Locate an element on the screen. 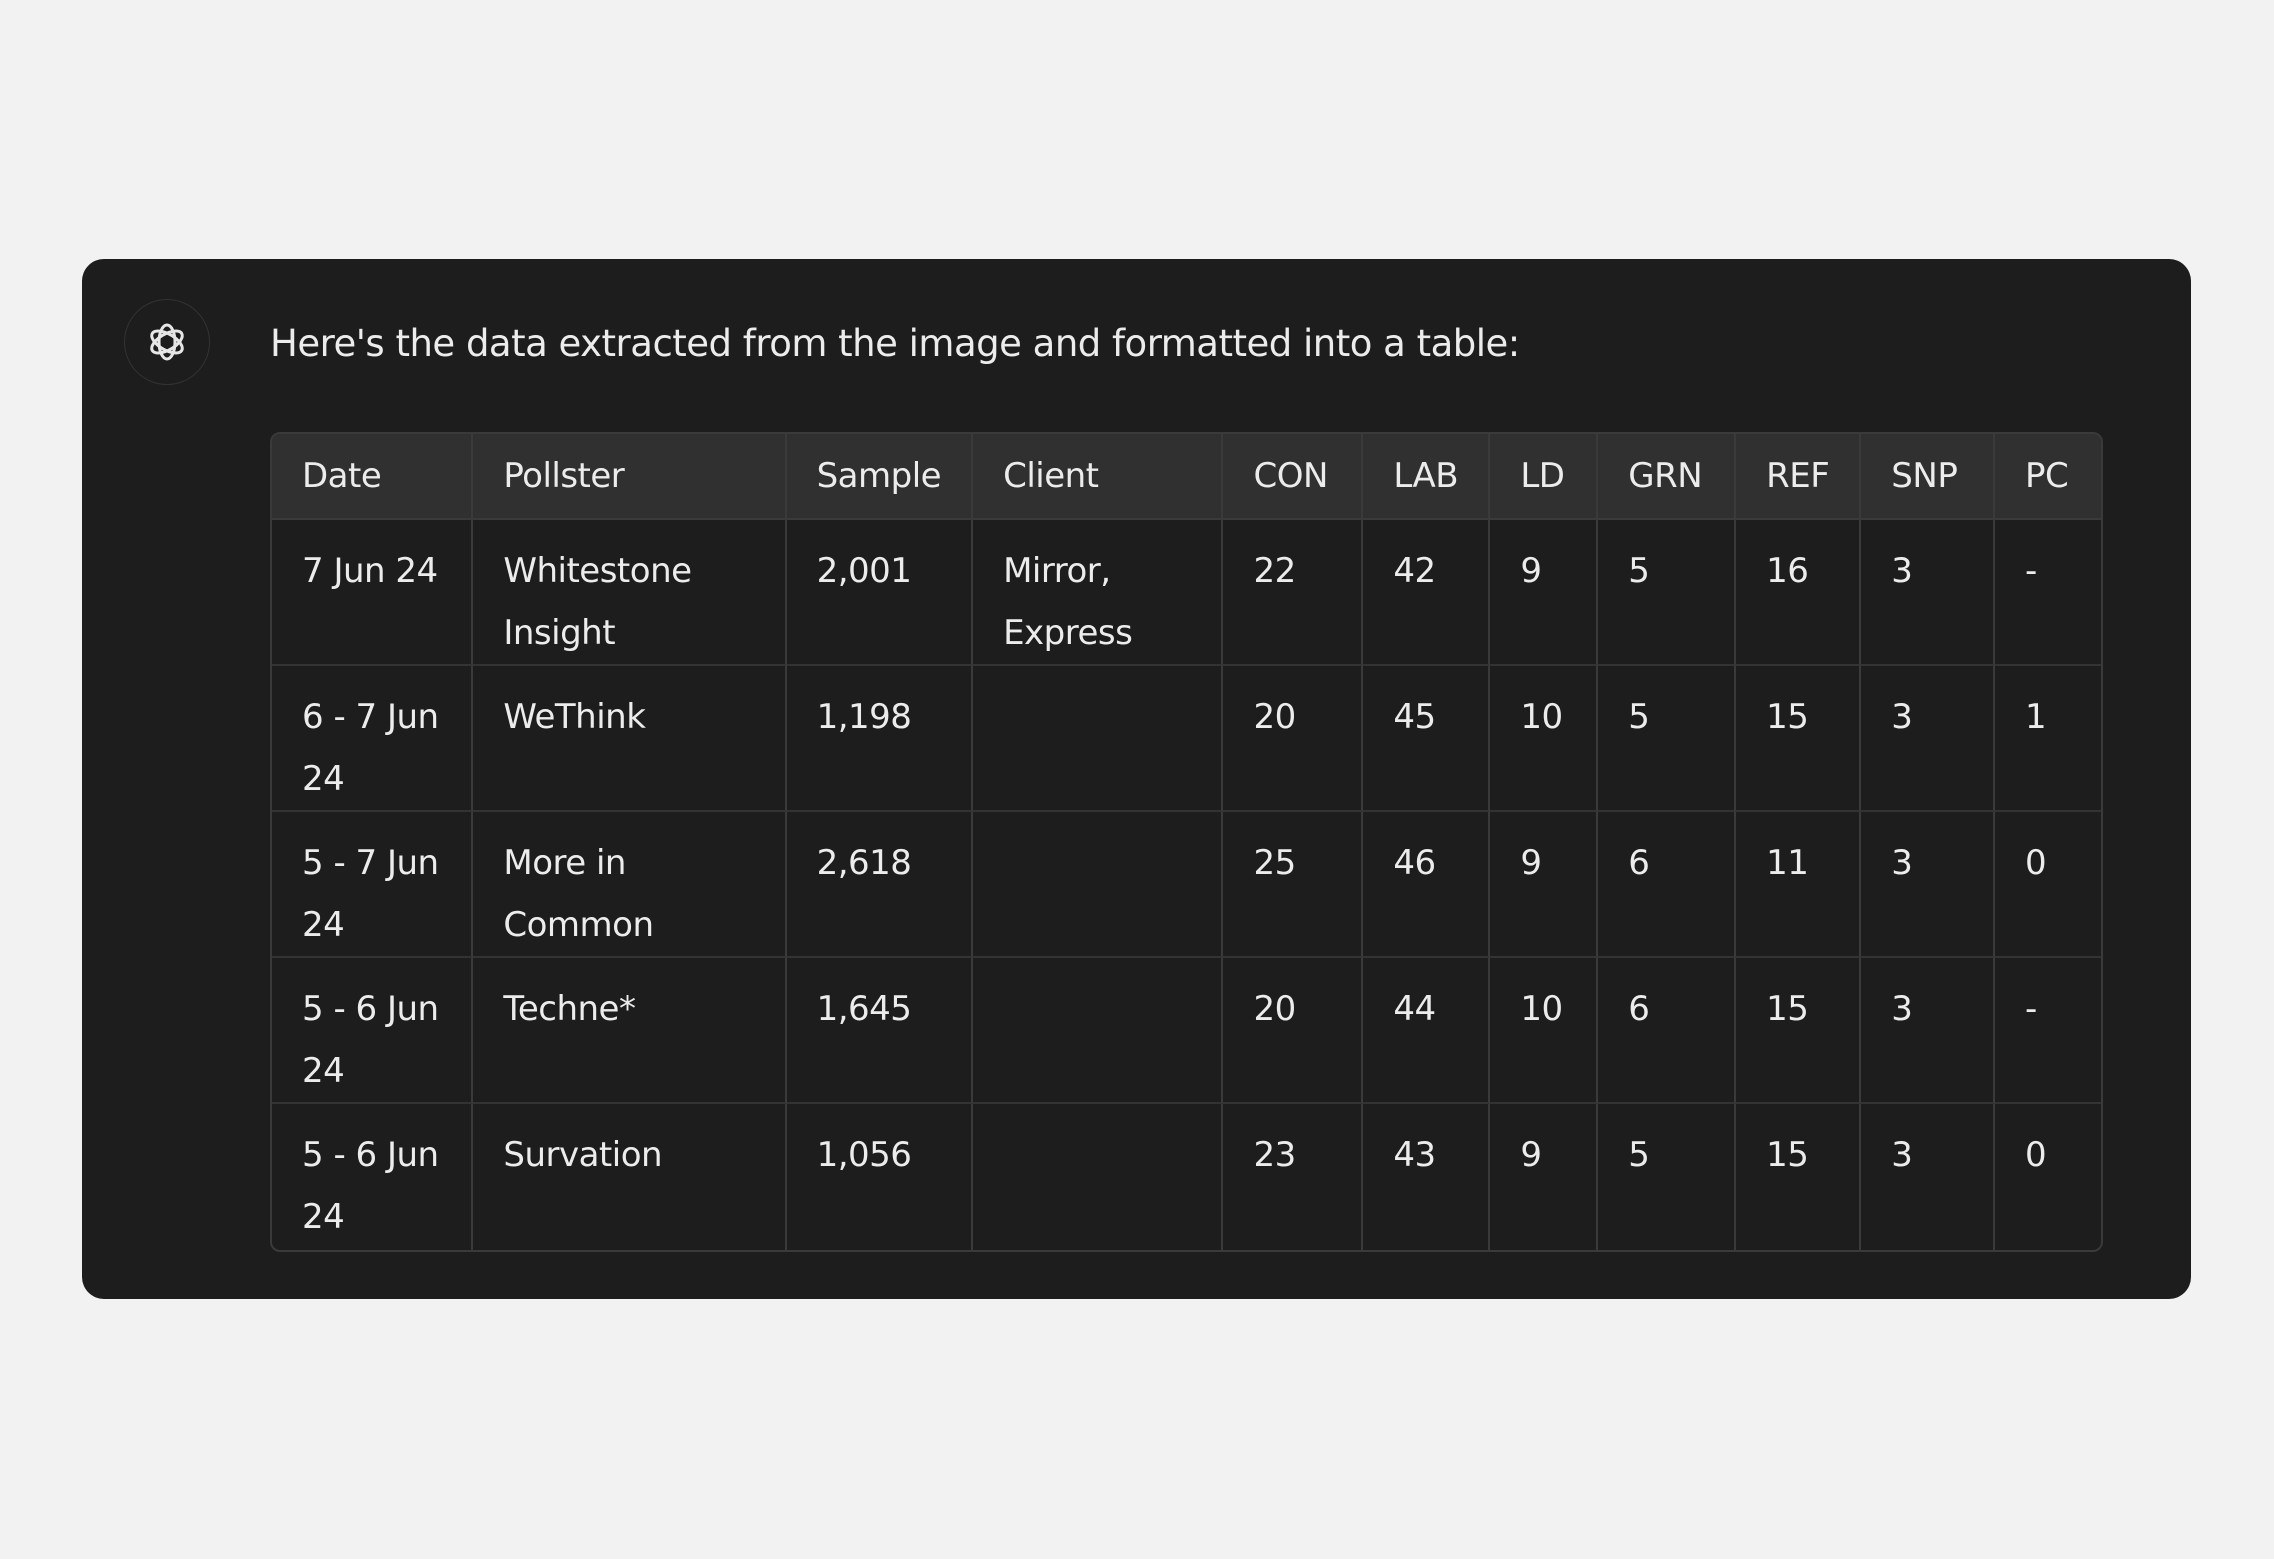 This screenshot has height=1559, width=2274. cell-sample: 1,056 is located at coordinates (880, 1177).